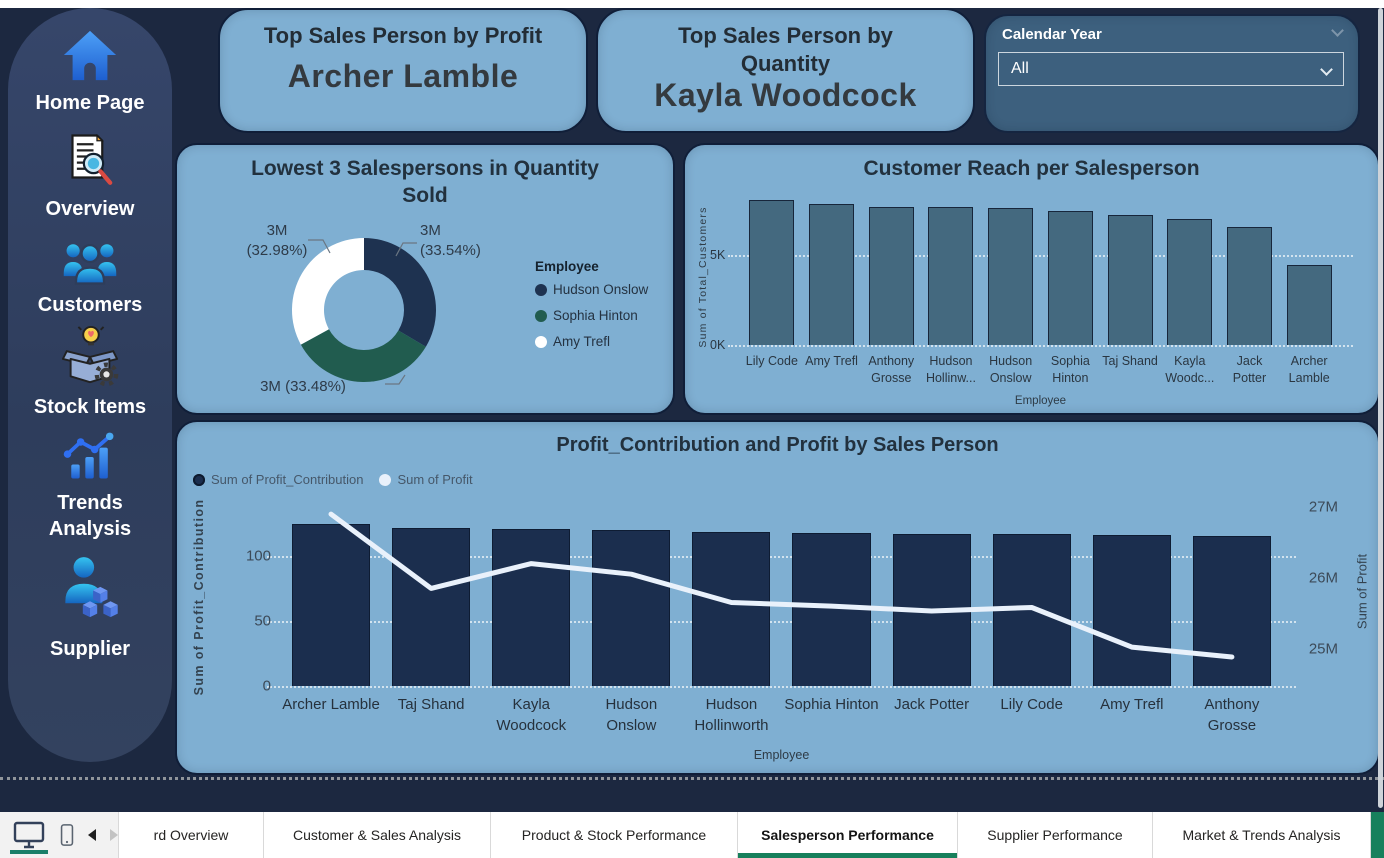 The height and width of the screenshot is (858, 1384). What do you see at coordinates (278, 479) in the screenshot?
I see `legend-item-profit-contribution: Sum of Profit_Contribution` at bounding box center [278, 479].